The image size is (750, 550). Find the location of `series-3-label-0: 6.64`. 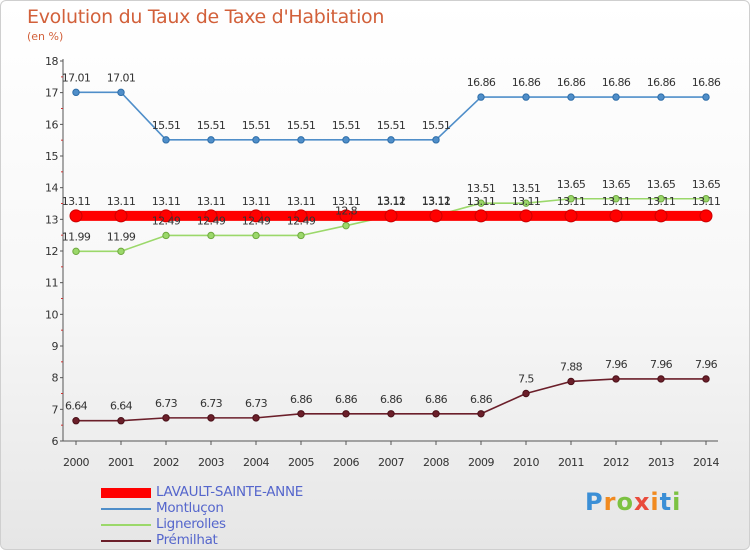

series-3-label-0: 6.64 is located at coordinates (76, 406).